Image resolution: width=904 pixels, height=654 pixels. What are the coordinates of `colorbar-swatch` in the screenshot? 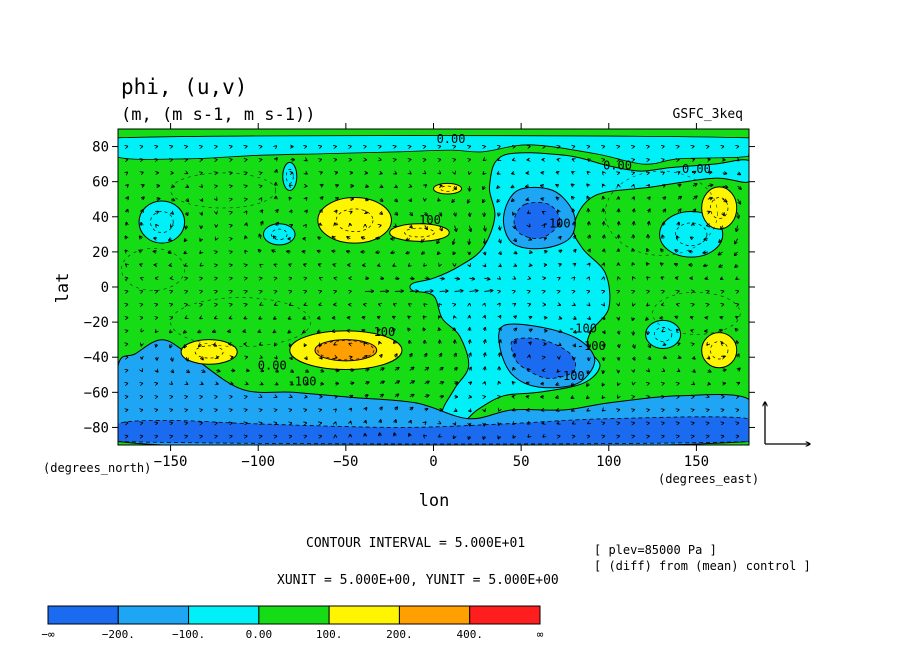 It's located at (153, 615).